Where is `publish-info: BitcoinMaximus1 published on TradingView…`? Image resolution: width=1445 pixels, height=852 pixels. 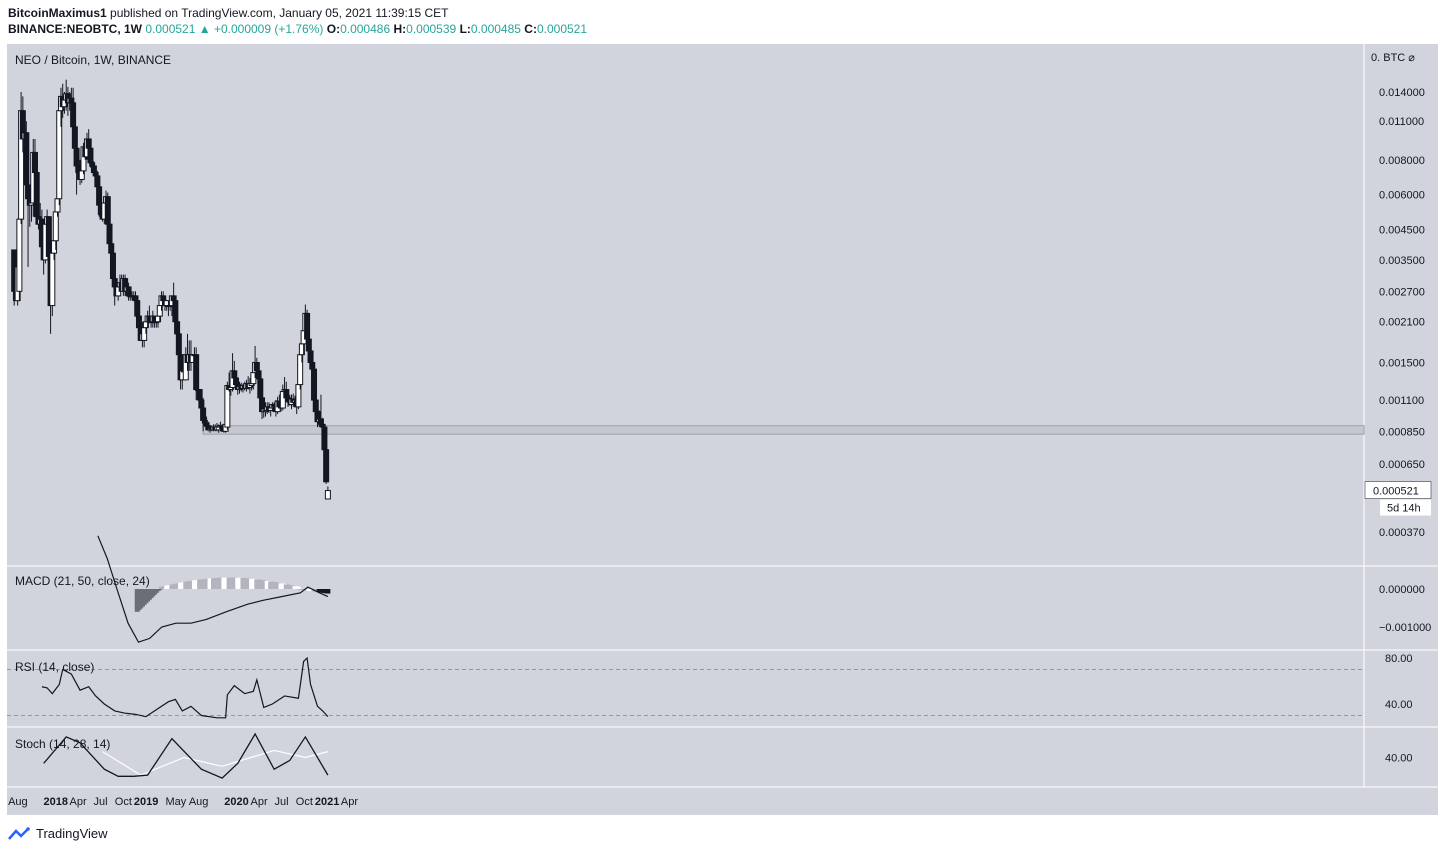 publish-info: BitcoinMaximus1 published on TradingView… is located at coordinates (228, 13).